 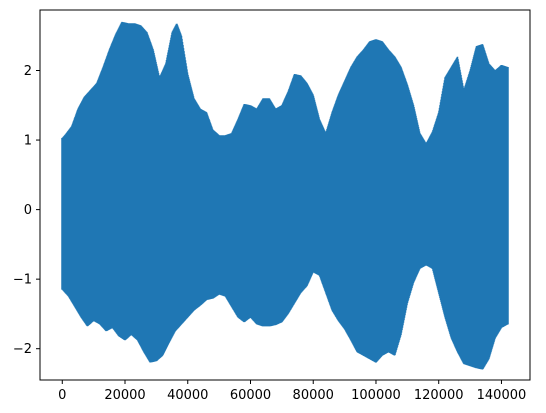 What do you see at coordinates (502, 395) in the screenshot?
I see `x-tick-label: 140000` at bounding box center [502, 395].